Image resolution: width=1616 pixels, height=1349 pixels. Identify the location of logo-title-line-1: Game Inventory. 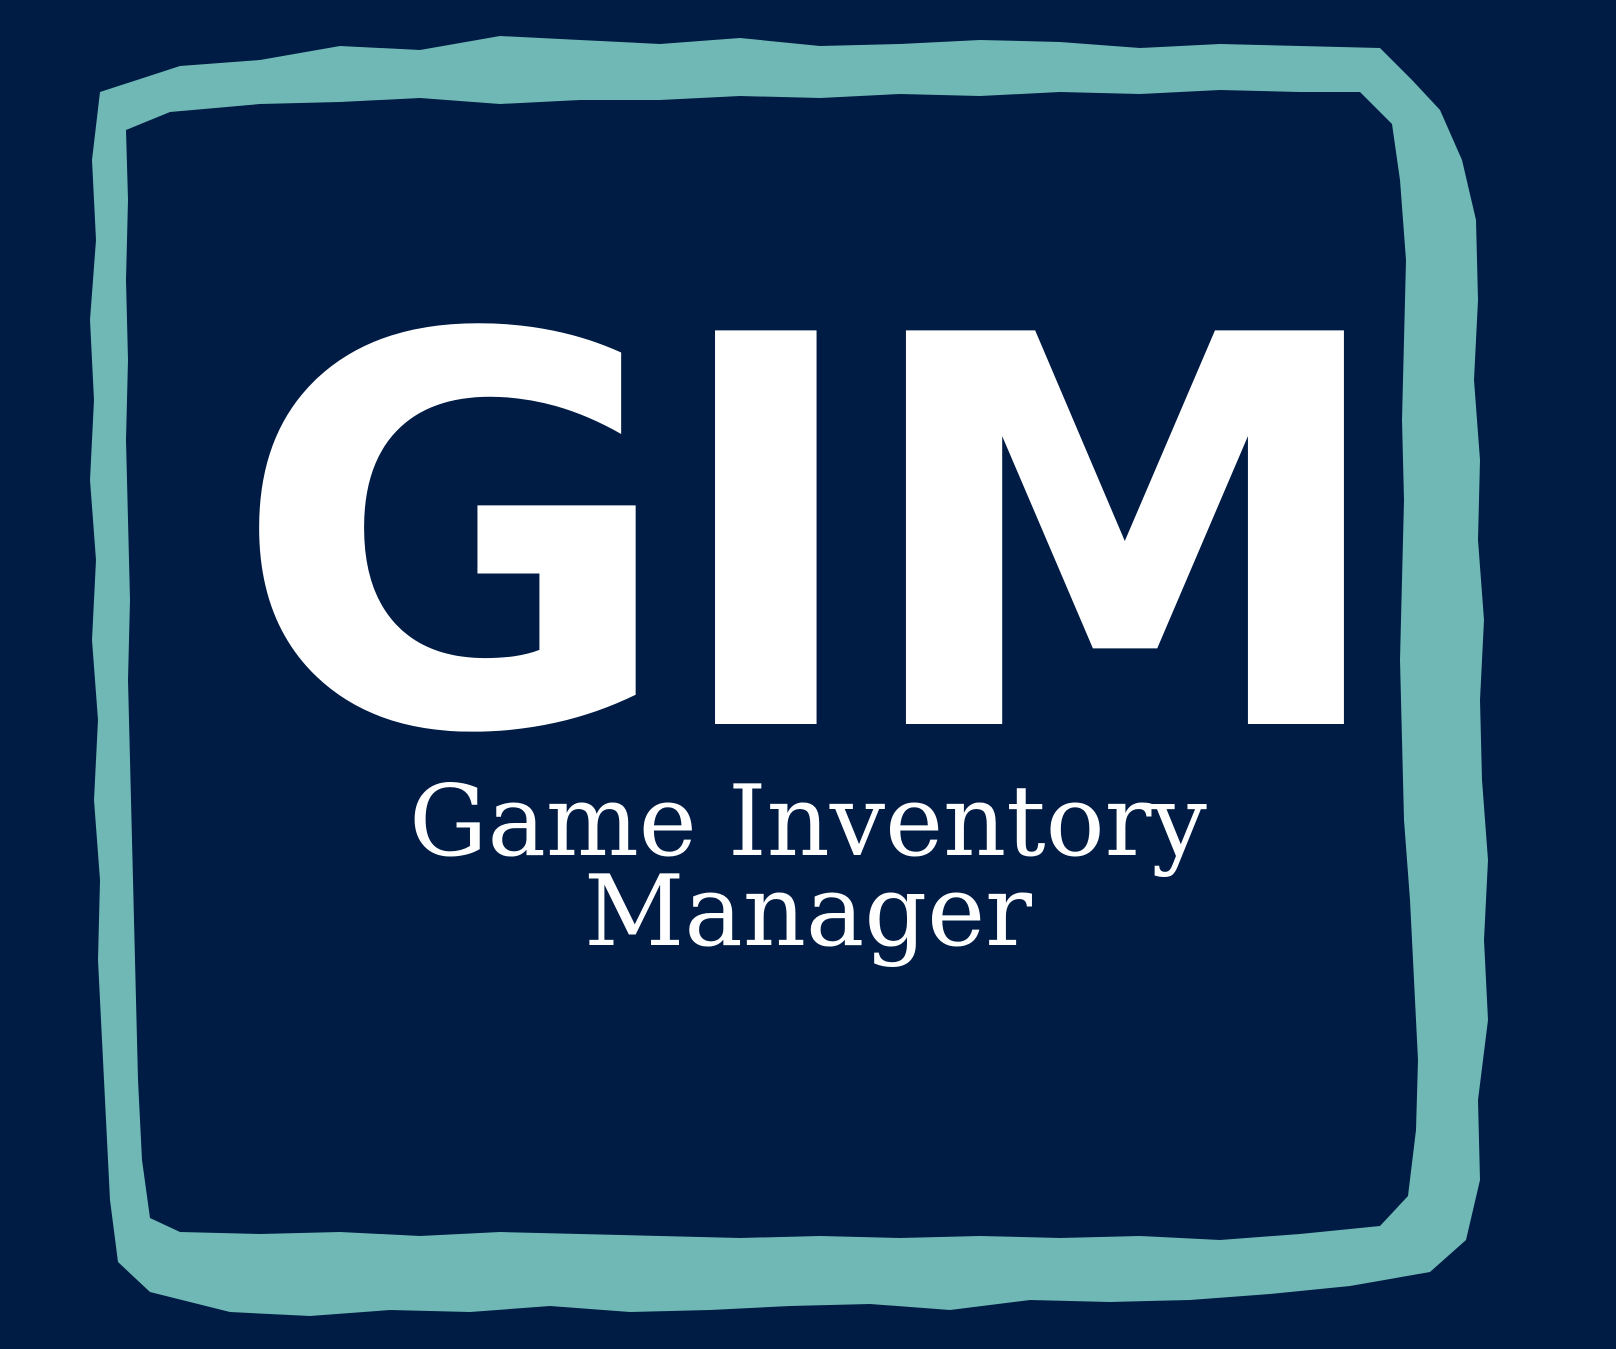
(808, 822).